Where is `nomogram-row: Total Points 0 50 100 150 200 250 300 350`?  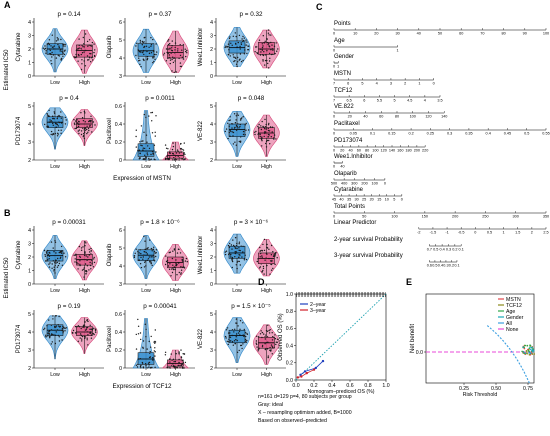 nomogram-row: Total Points 0 50 100 150 200 250 300 350 is located at coordinates (441, 211).